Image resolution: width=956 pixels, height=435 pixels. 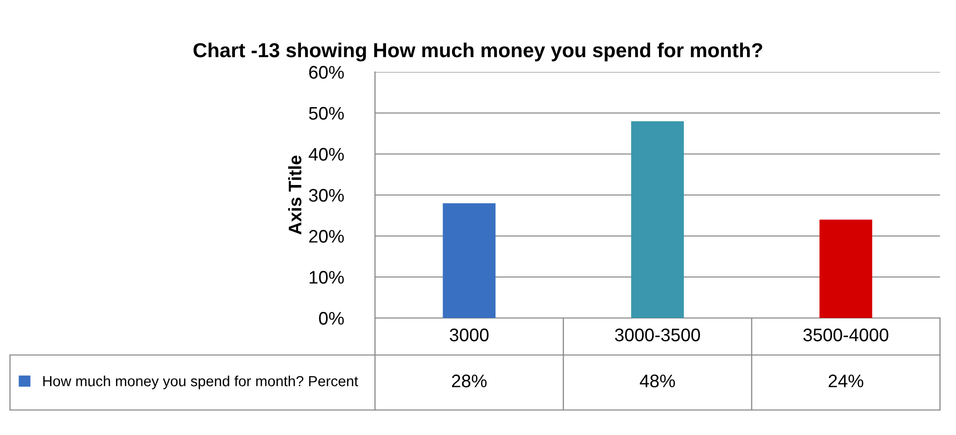 What do you see at coordinates (327, 277) in the screenshot?
I see `y-tick-label: 10%` at bounding box center [327, 277].